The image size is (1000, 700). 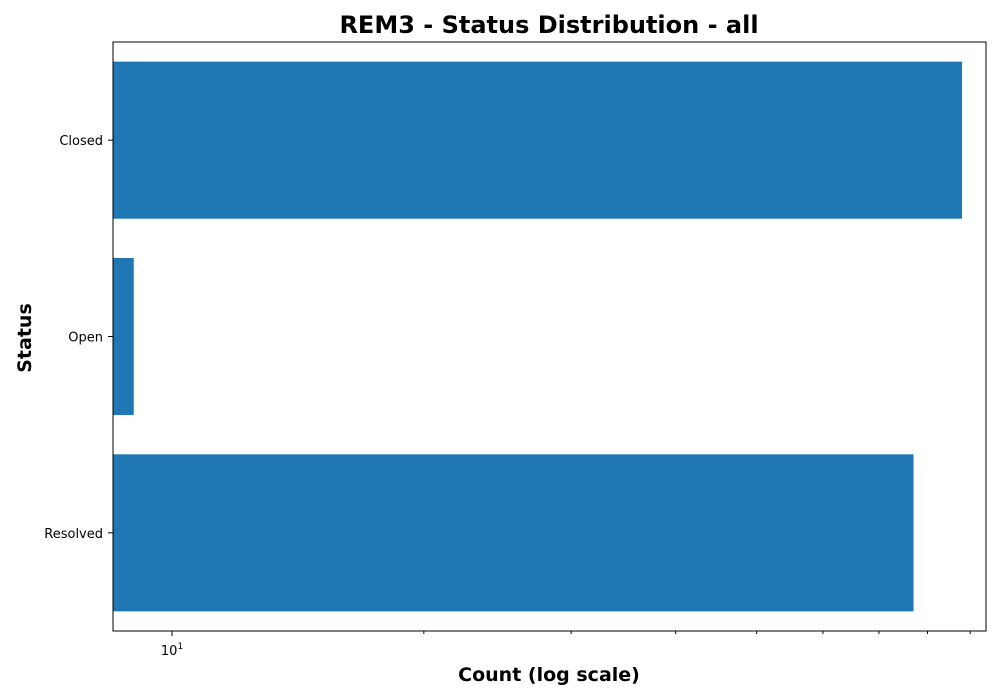 What do you see at coordinates (25, 338) in the screenshot?
I see `y-axis-label: Status` at bounding box center [25, 338].